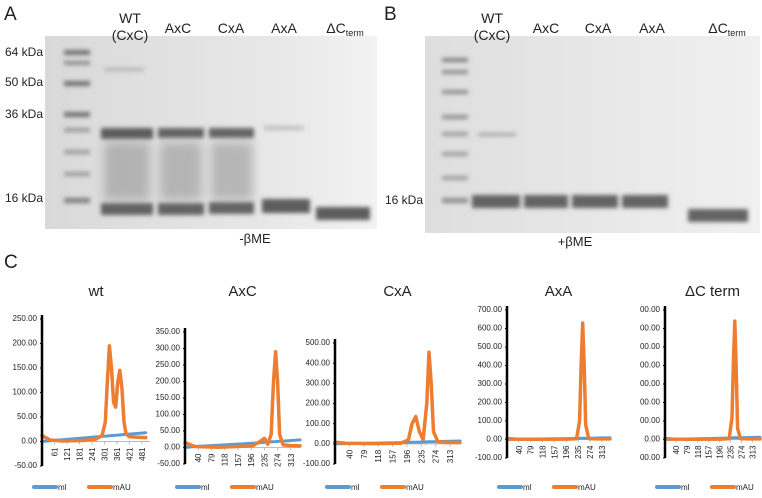 This screenshot has width=762, height=498. What do you see at coordinates (575, 241) in the screenshot?
I see `condition-label: +βME` at bounding box center [575, 241].